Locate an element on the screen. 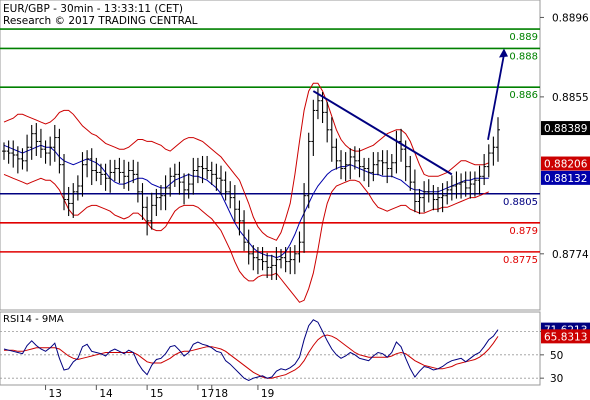 The image size is (590, 400). rsi-tag-label: 65.8313 is located at coordinates (565, 337).